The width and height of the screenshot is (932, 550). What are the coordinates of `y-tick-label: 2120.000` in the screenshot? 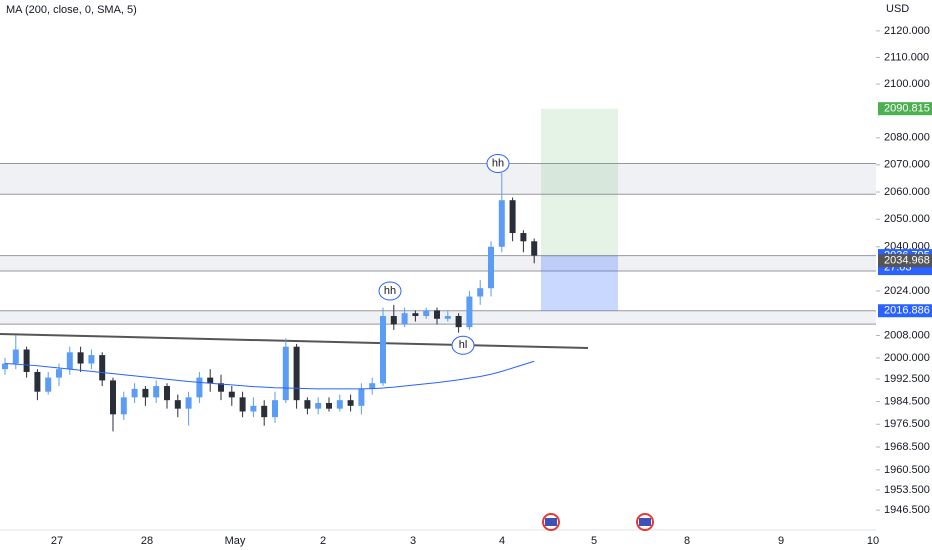 It's located at (907, 31).